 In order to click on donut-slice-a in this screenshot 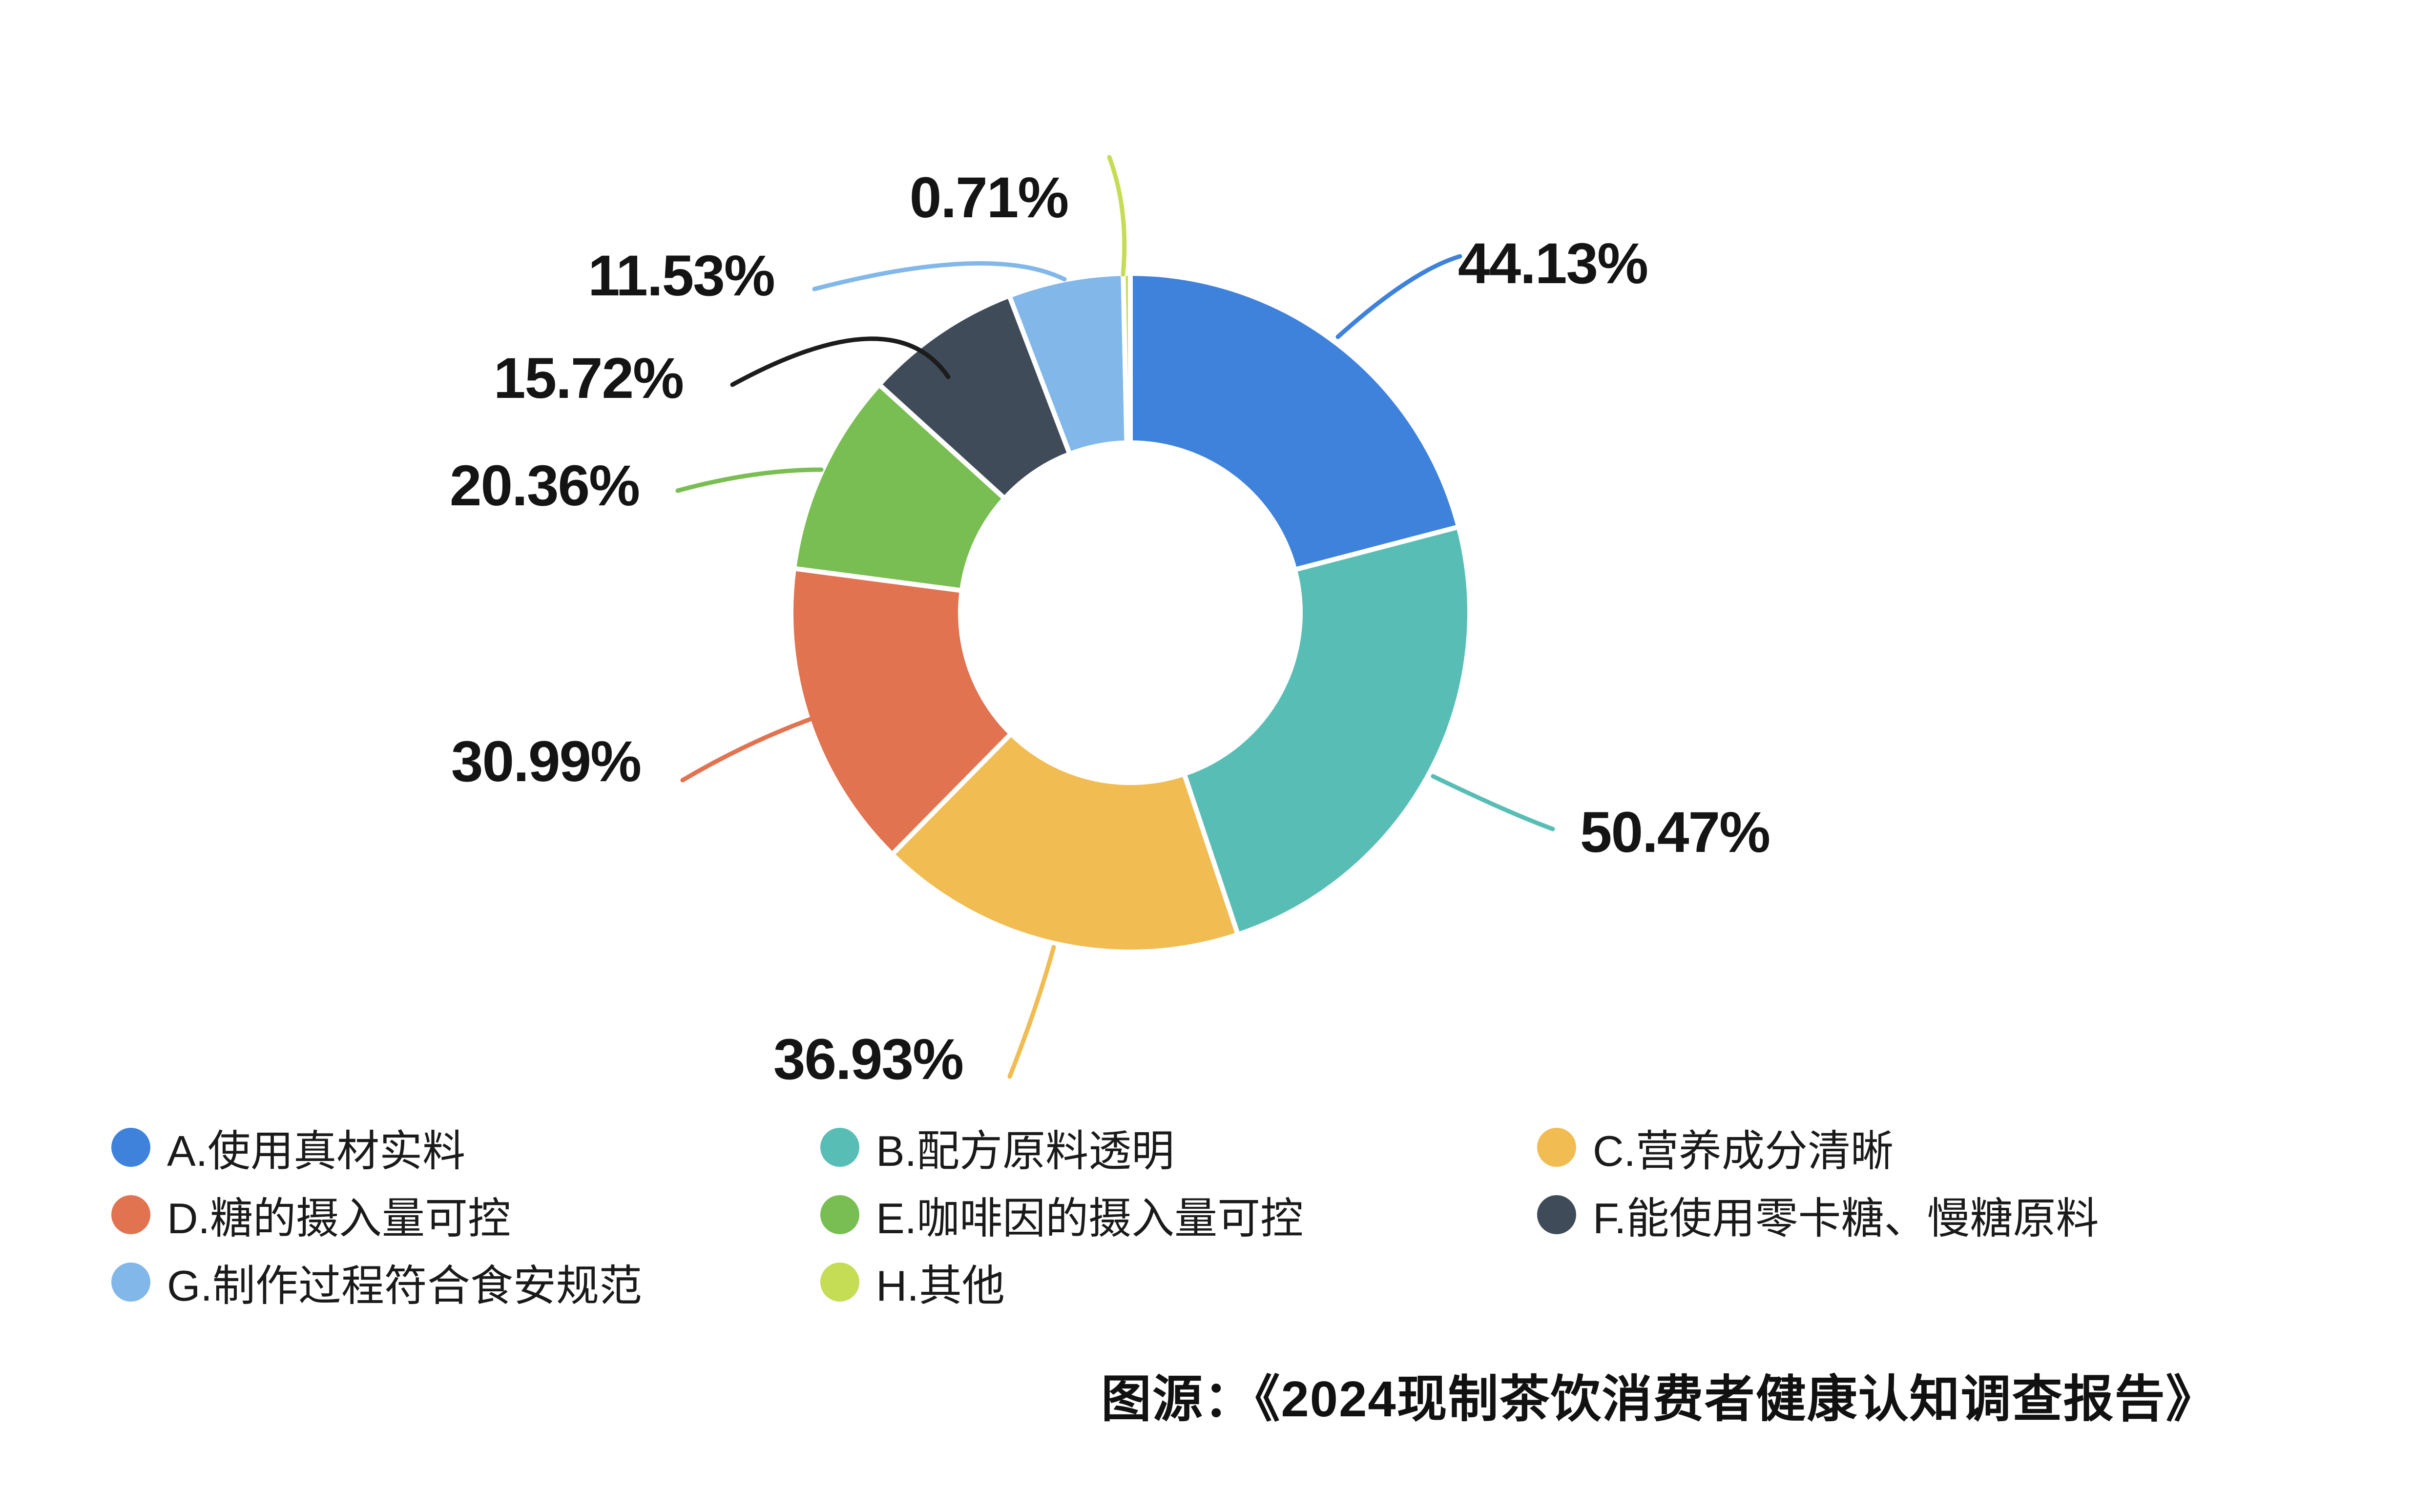, I will do `click(1294, 421)`.